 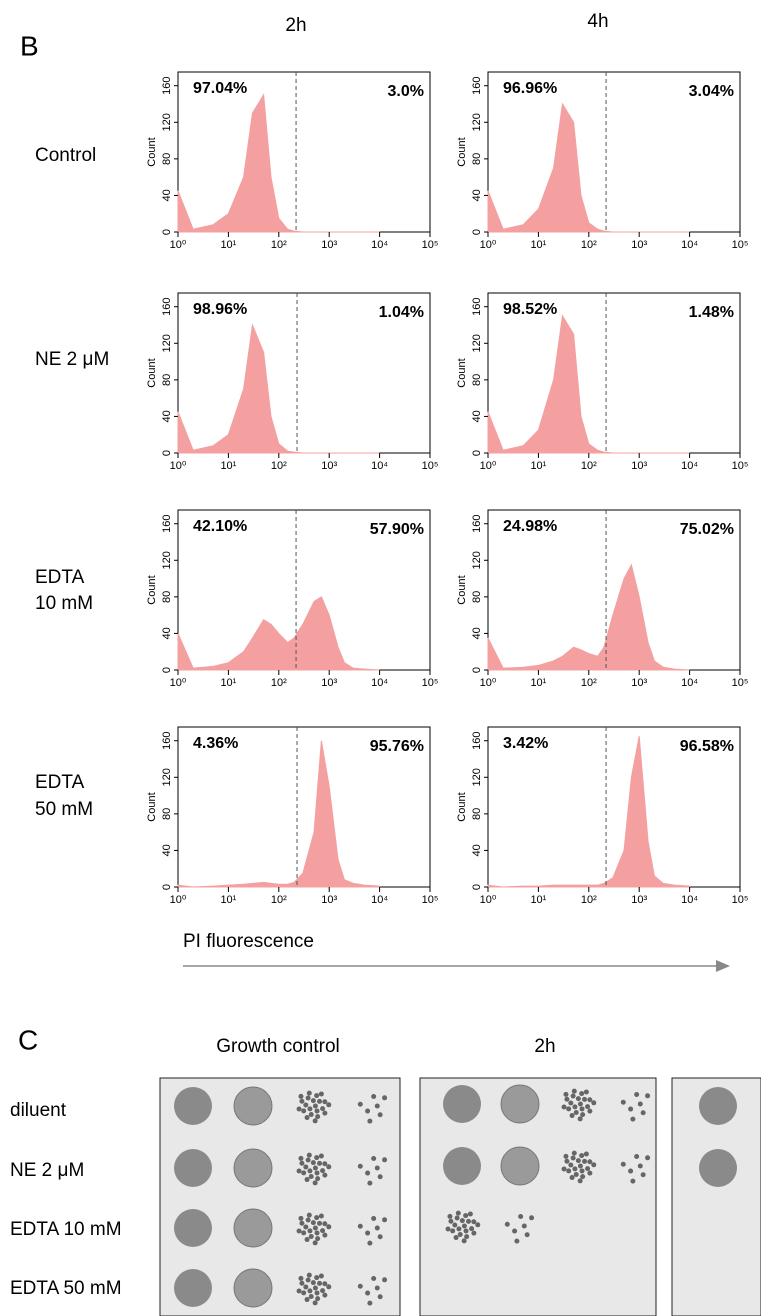 What do you see at coordinates (538, 466) in the screenshot?
I see `x-tick-label: 10¹` at bounding box center [538, 466].